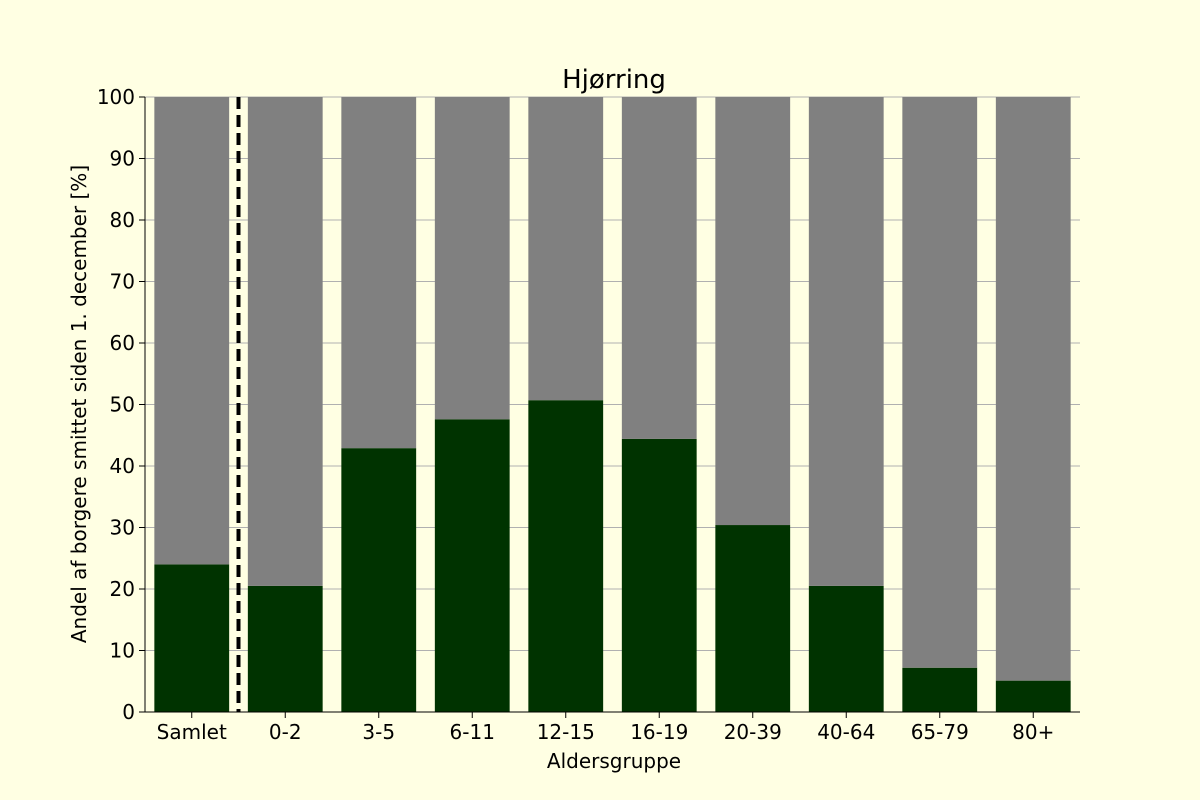 Image resolution: width=1200 pixels, height=800 pixels. What do you see at coordinates (192, 732) in the screenshot?
I see `x-tick-label: Samlet` at bounding box center [192, 732].